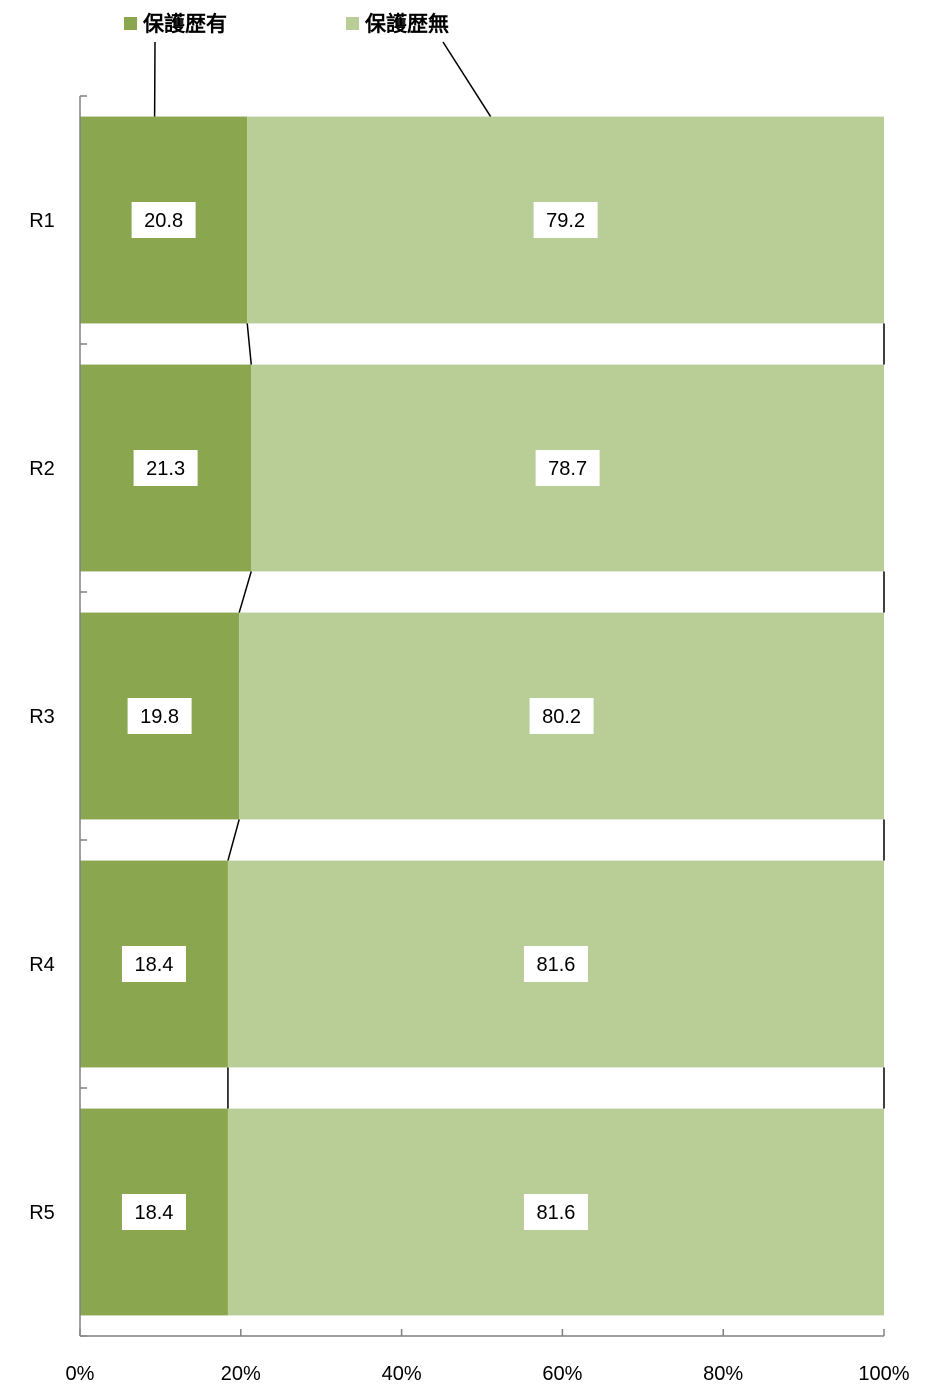 The image size is (947, 1391). Describe the element at coordinates (352, 23) in the screenshot. I see `legend-swatch-without-history` at that location.